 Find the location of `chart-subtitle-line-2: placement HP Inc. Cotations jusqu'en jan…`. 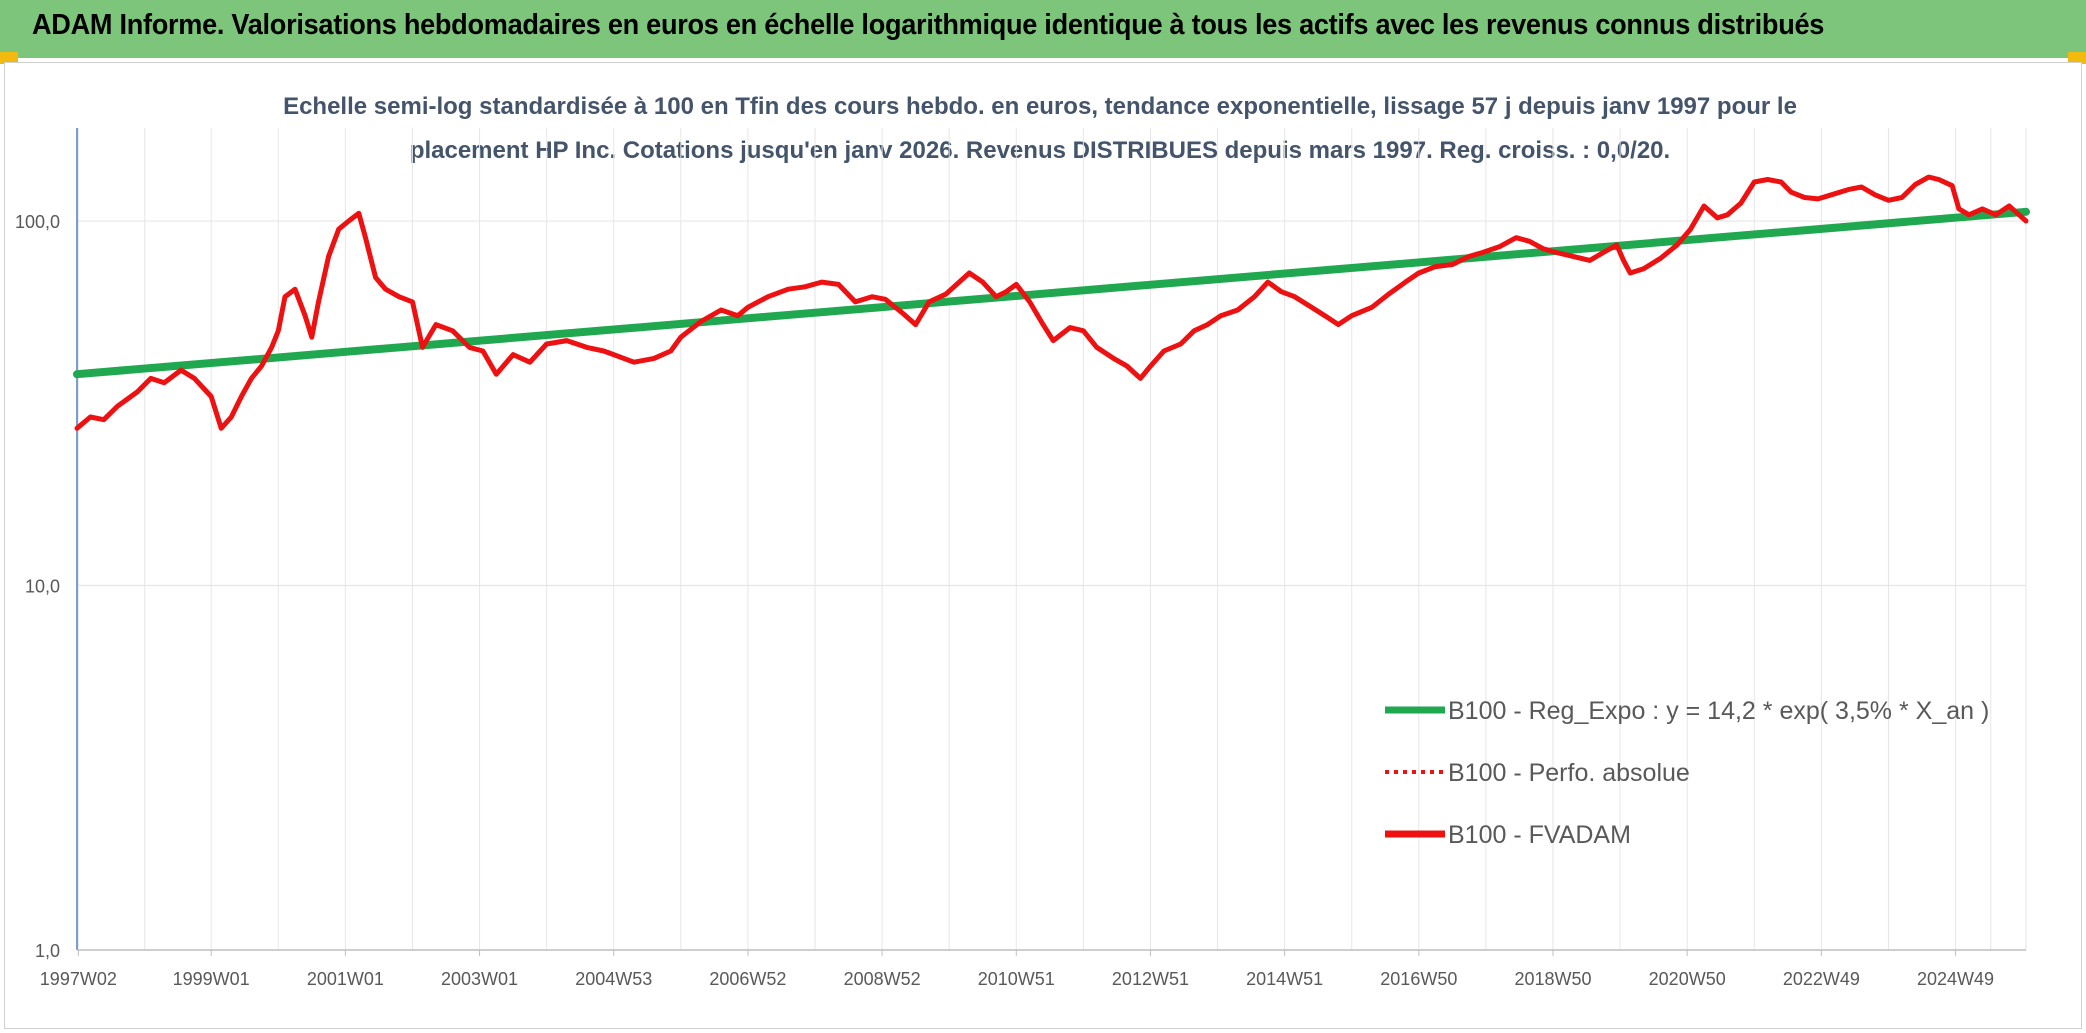

chart-subtitle-line-2: placement HP Inc. Cotations jusqu'en jan… is located at coordinates (1040, 150).